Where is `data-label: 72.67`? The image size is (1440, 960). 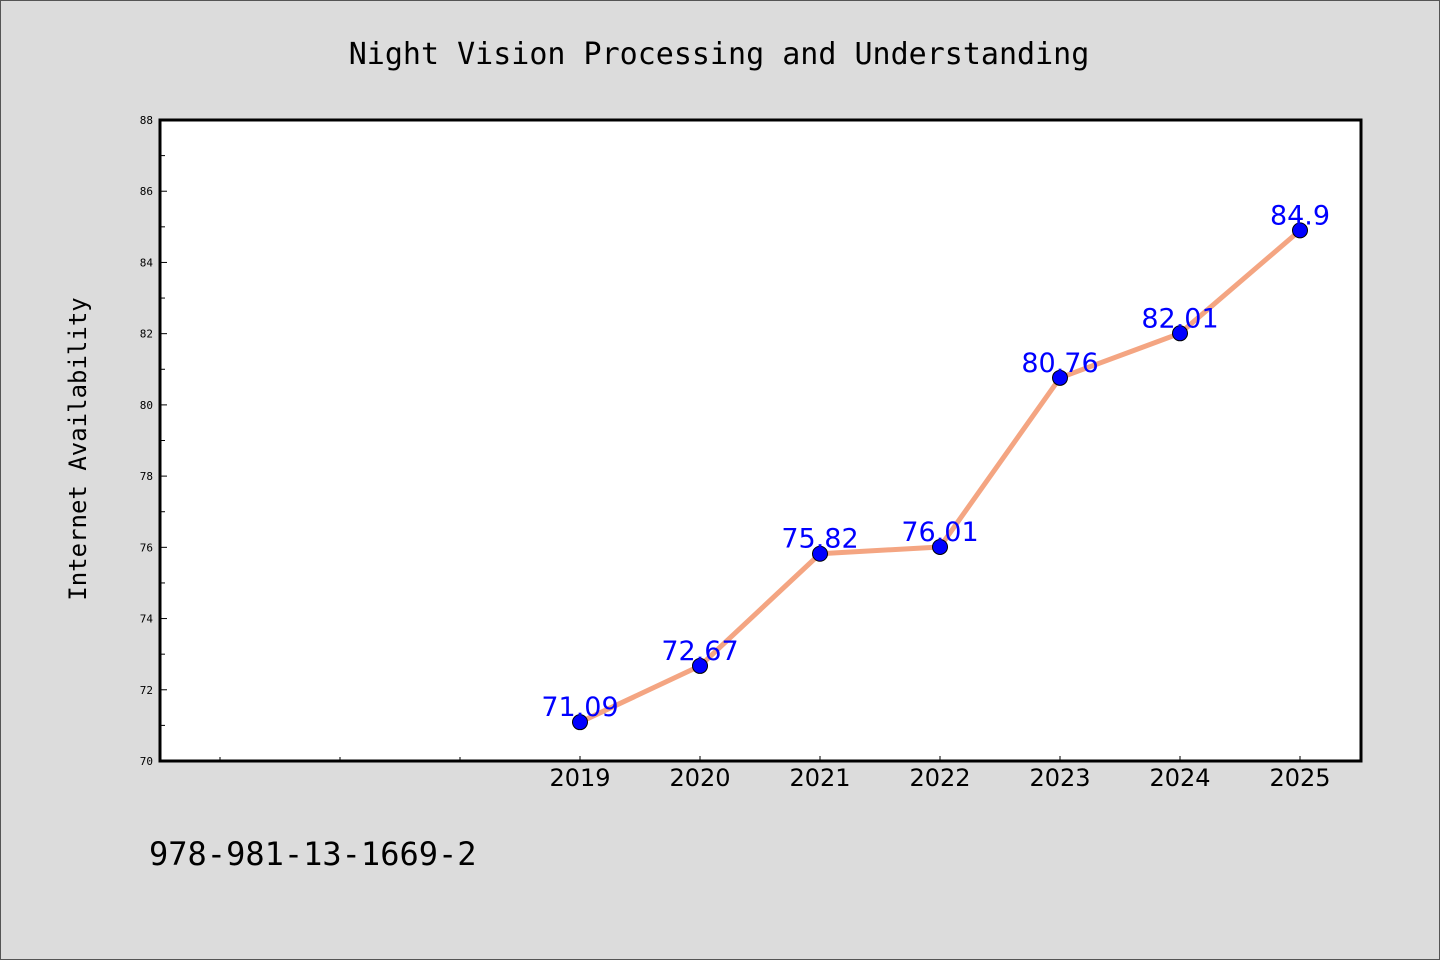
data-label: 72.67 is located at coordinates (699, 651).